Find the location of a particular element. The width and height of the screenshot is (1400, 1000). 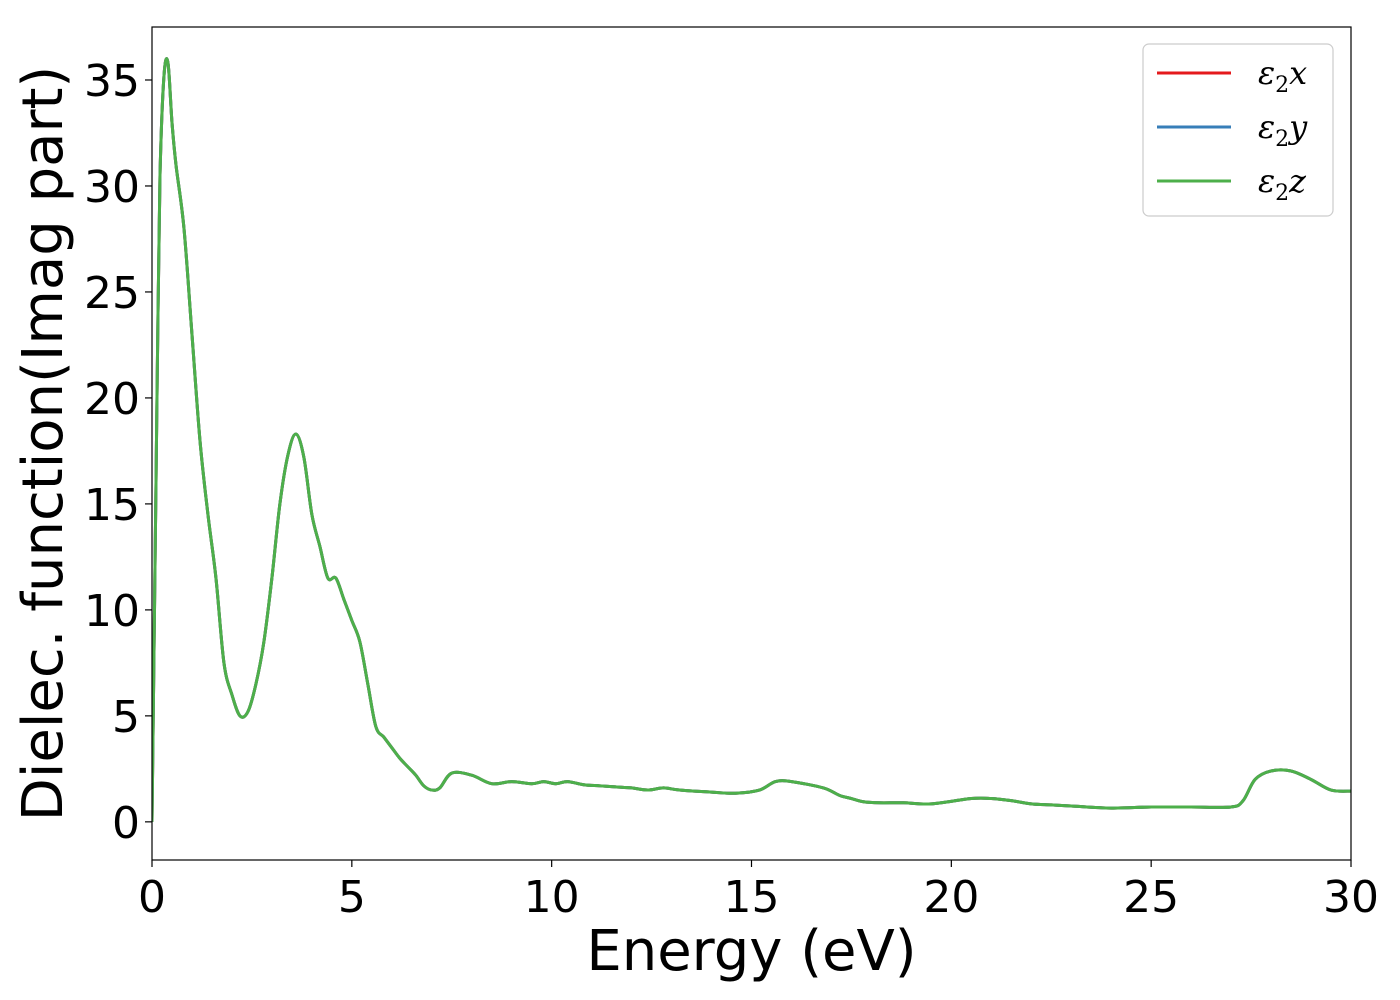

y-tick-label: 30 is located at coordinates (112, 187).